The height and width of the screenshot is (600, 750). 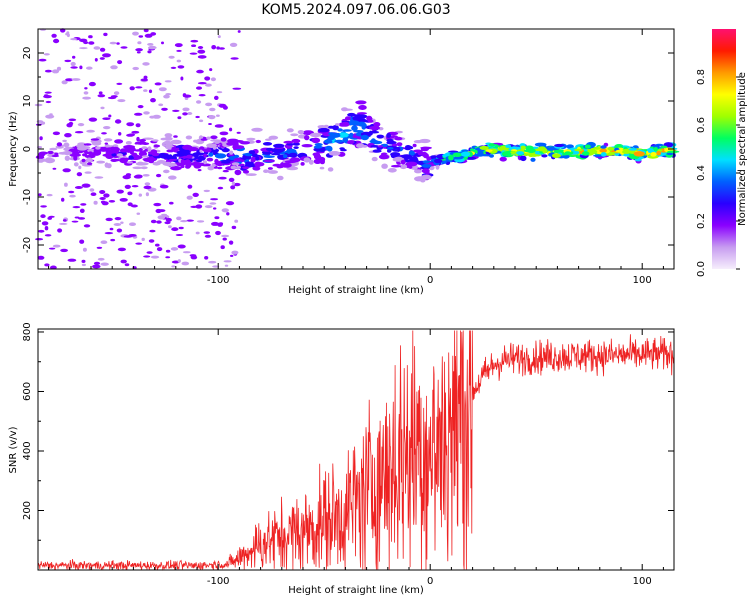 I want to click on snr-y-tick-label: 800, so click(x=27, y=331).